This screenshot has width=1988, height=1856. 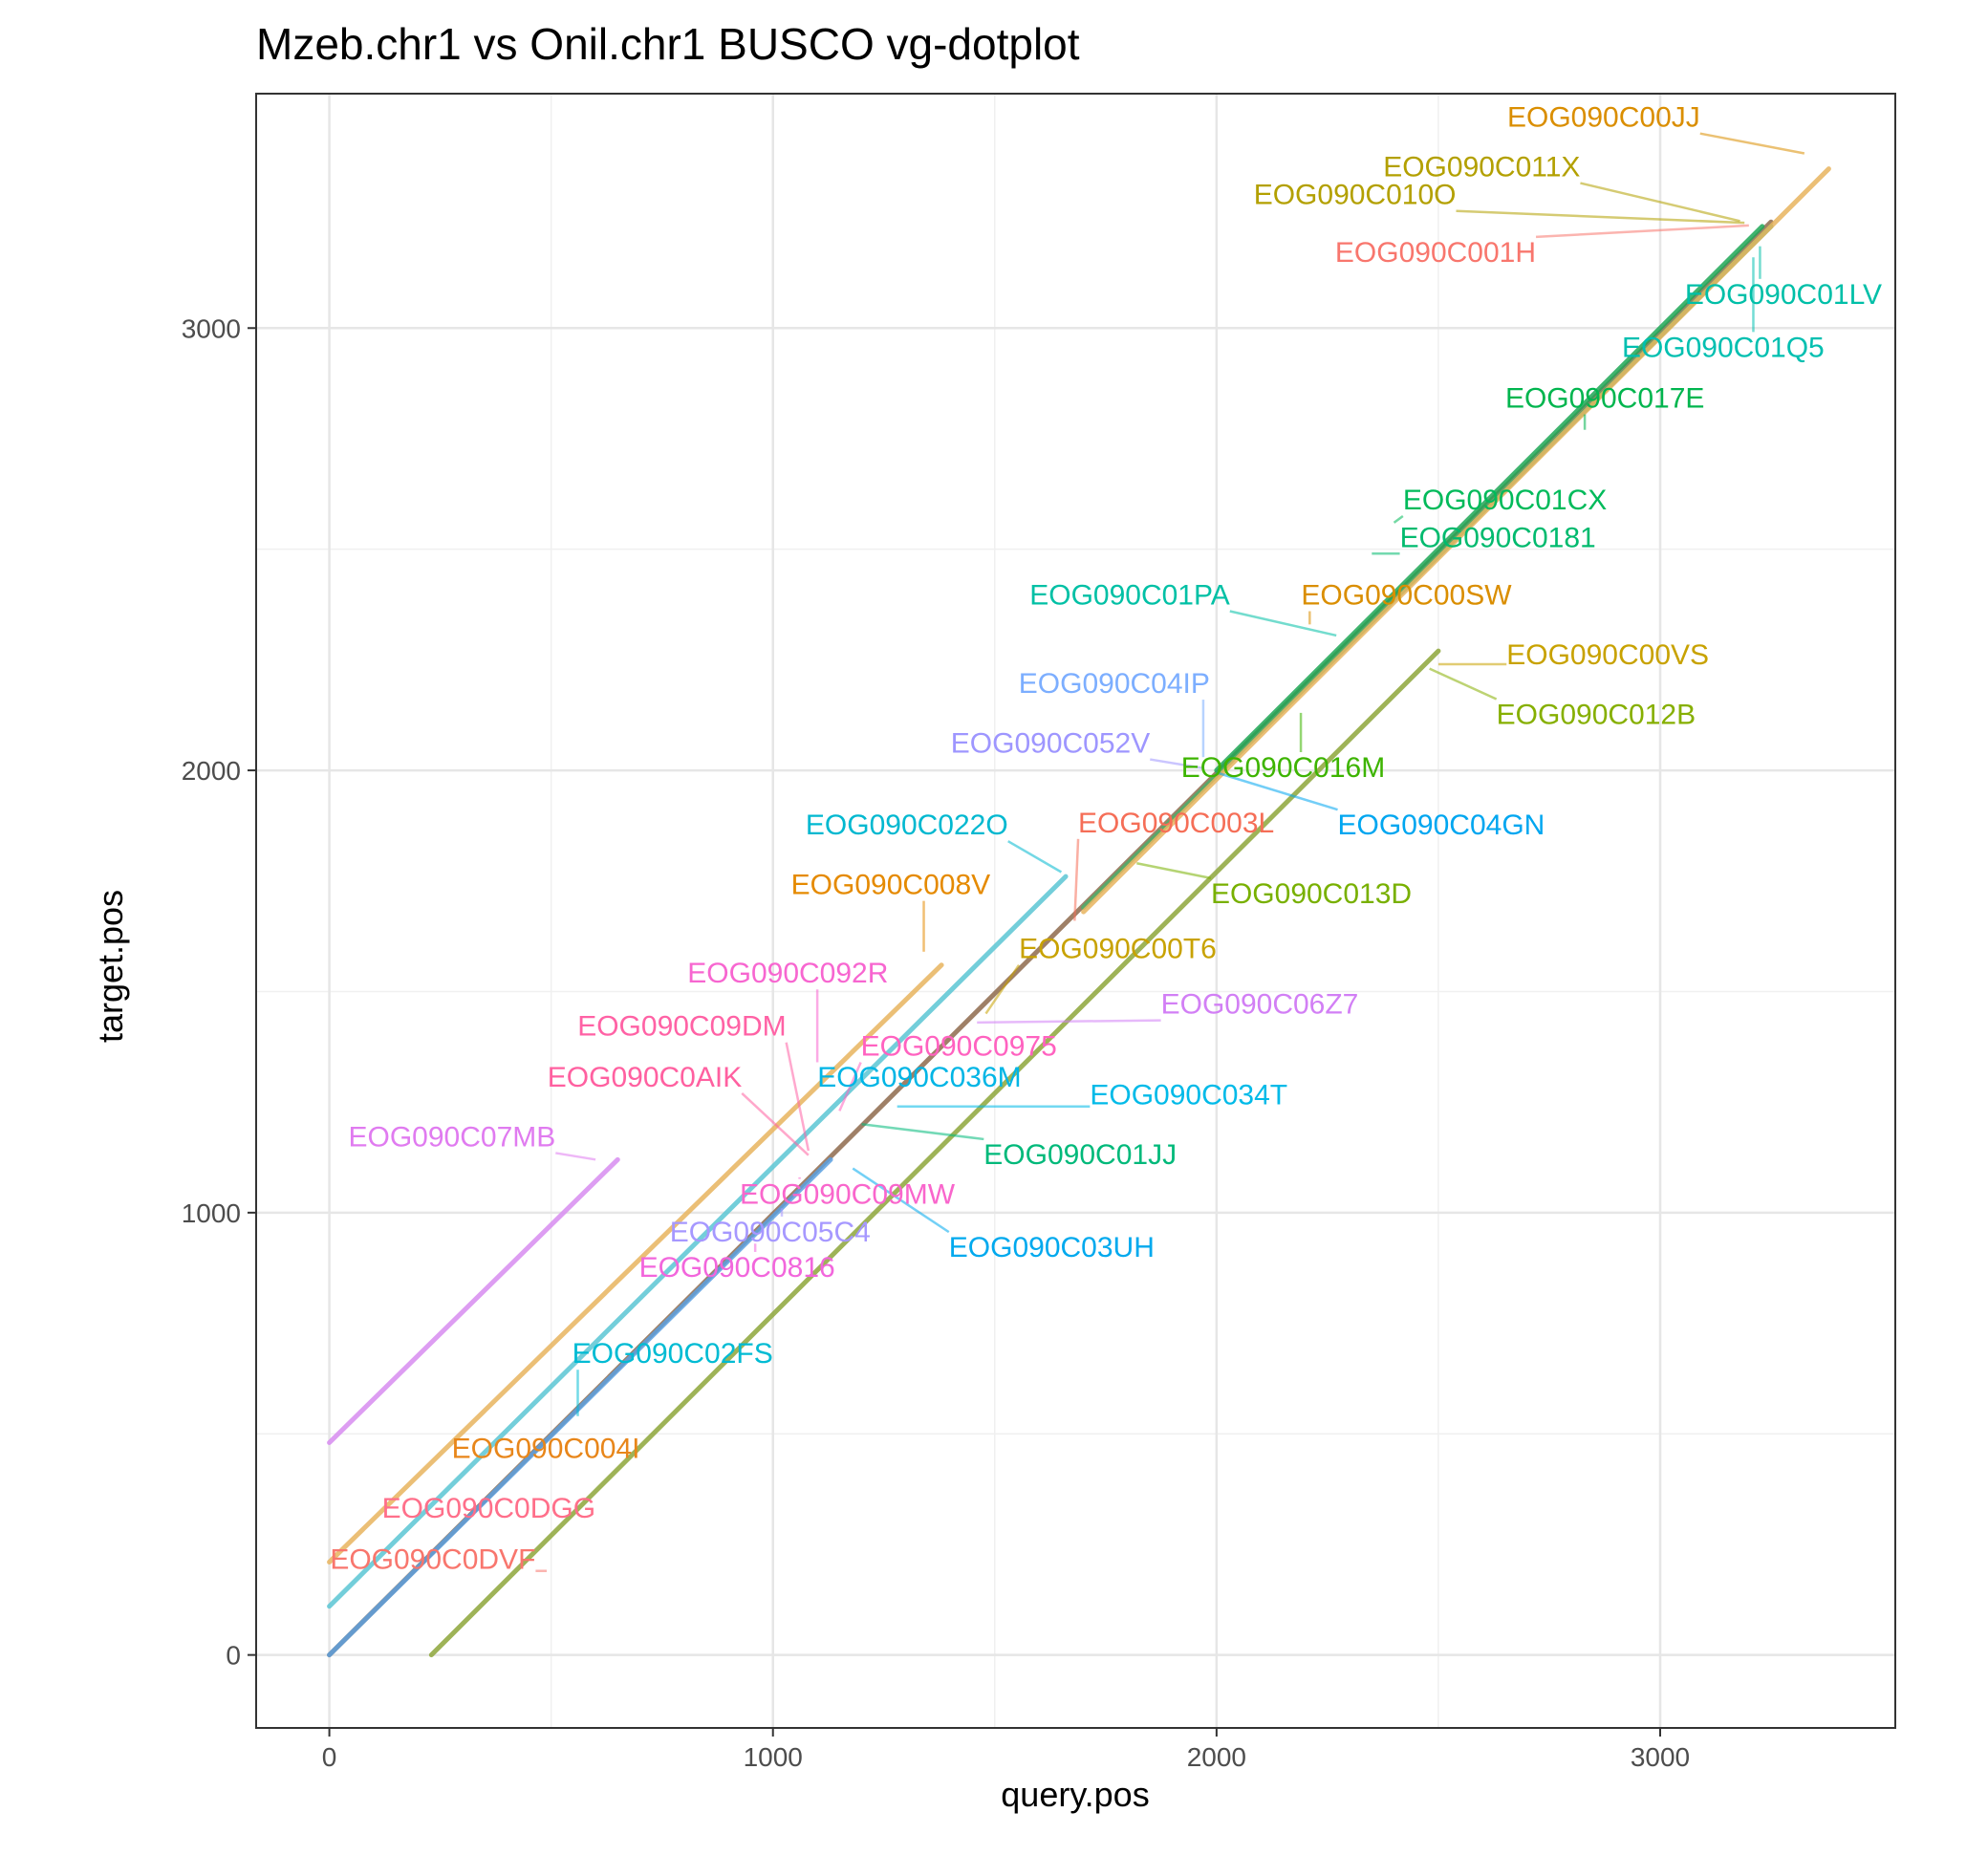 What do you see at coordinates (329, 1757) in the screenshot?
I see `x-tick-label: 0` at bounding box center [329, 1757].